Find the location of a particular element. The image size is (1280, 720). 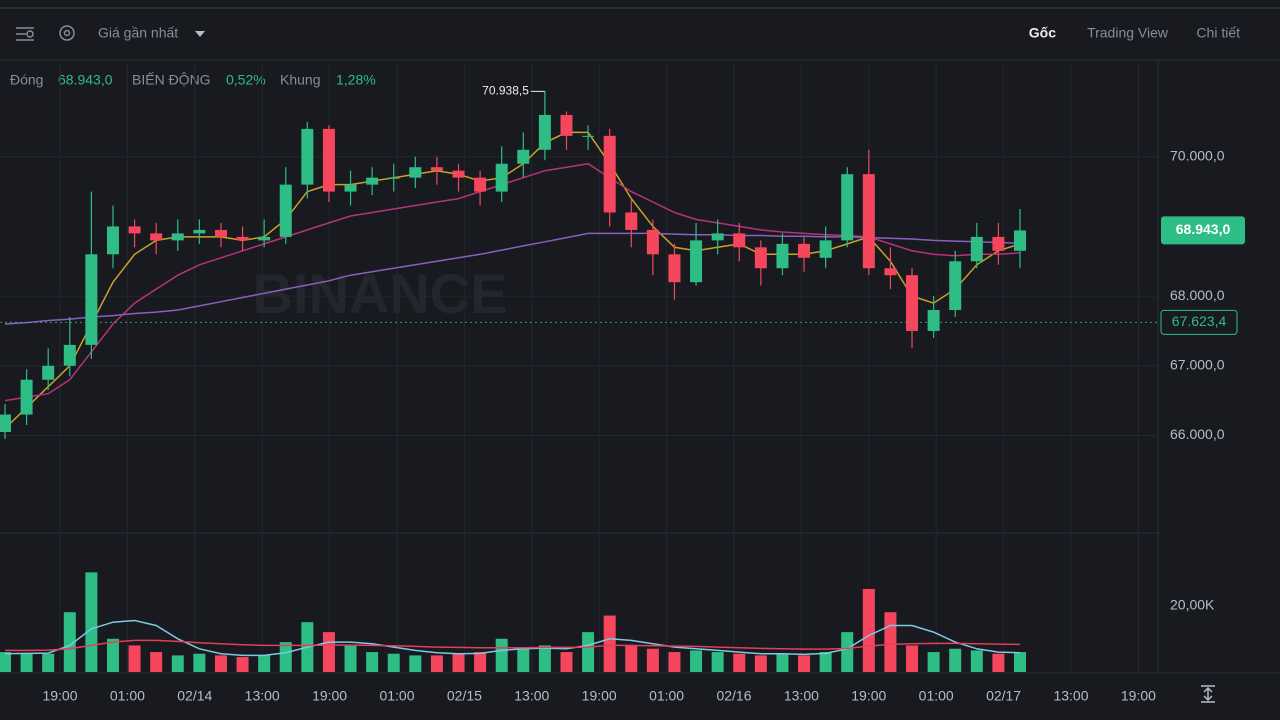

settings-icon is located at coordinates (67, 33).